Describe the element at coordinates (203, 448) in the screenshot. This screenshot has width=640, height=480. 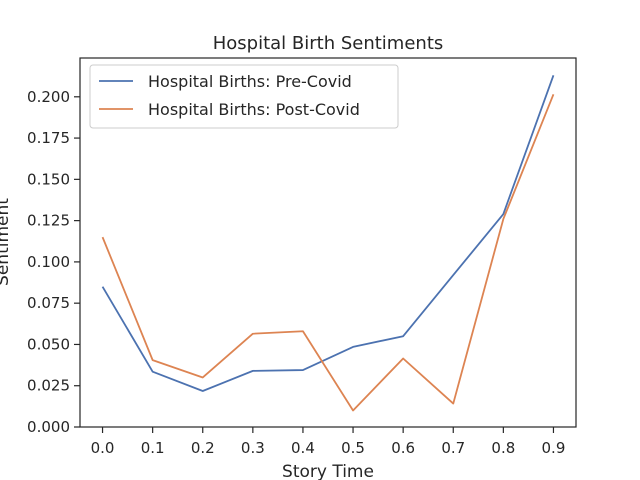
I see `x-tick-label: 0.2` at that location.